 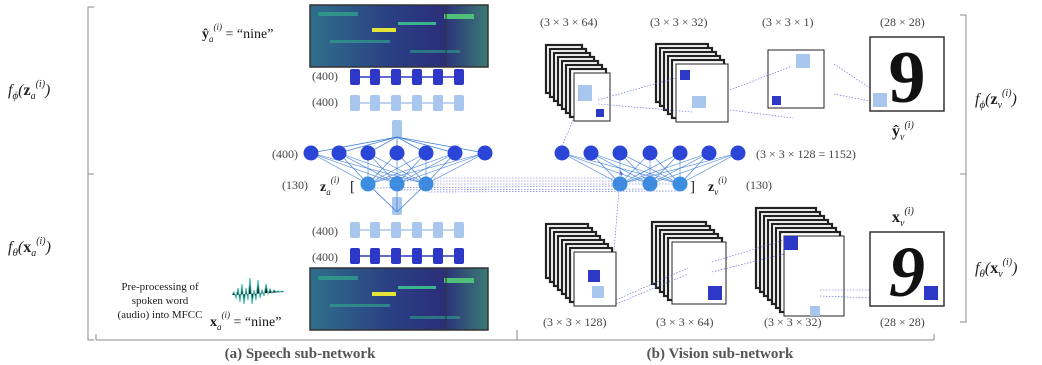 What do you see at coordinates (524, 185) in the screenshot?
I see `cross-modal-links` at bounding box center [524, 185].